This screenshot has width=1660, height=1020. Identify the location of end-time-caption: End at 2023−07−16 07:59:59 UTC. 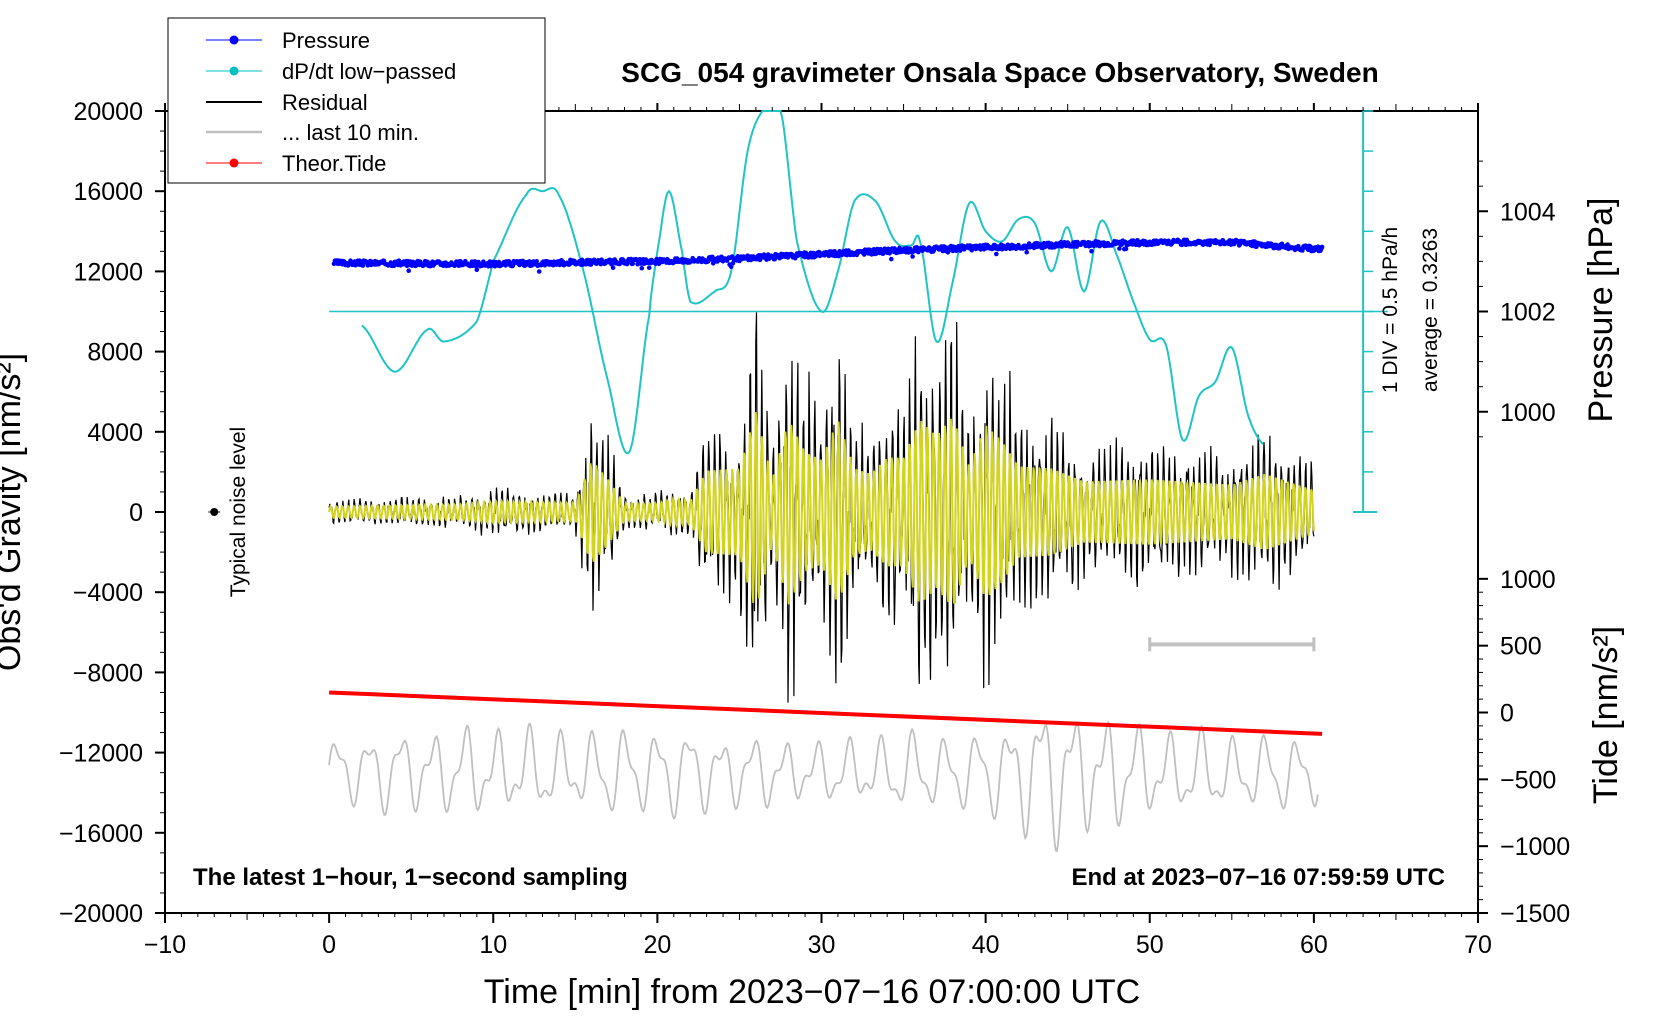
(1258, 877).